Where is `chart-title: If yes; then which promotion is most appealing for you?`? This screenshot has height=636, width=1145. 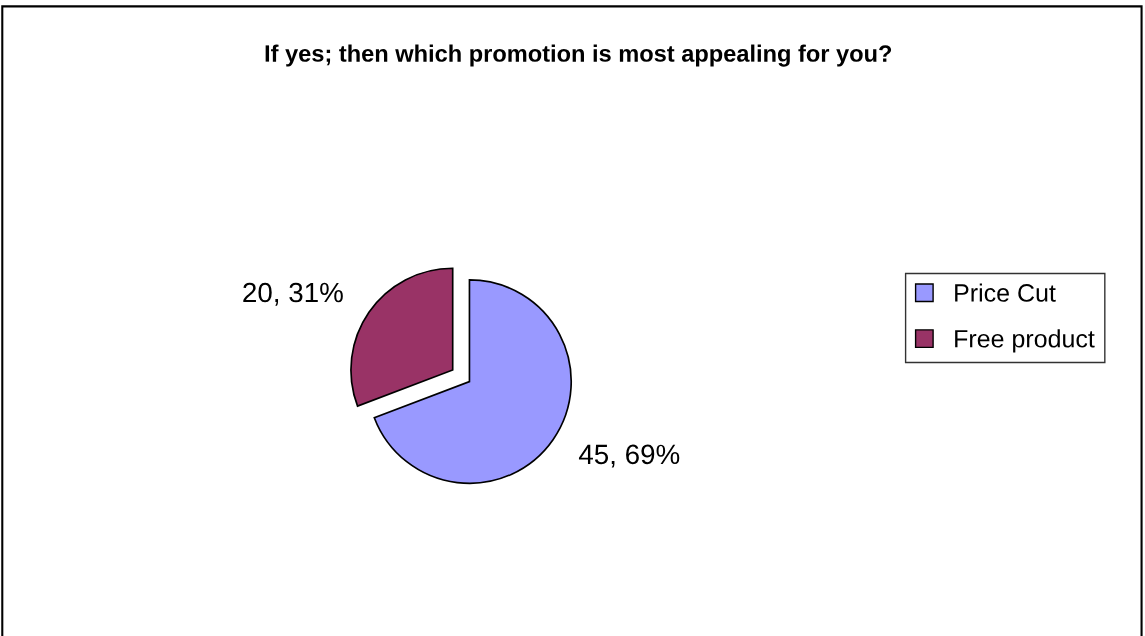 chart-title: If yes; then which promotion is most appealing for you? is located at coordinates (578, 55).